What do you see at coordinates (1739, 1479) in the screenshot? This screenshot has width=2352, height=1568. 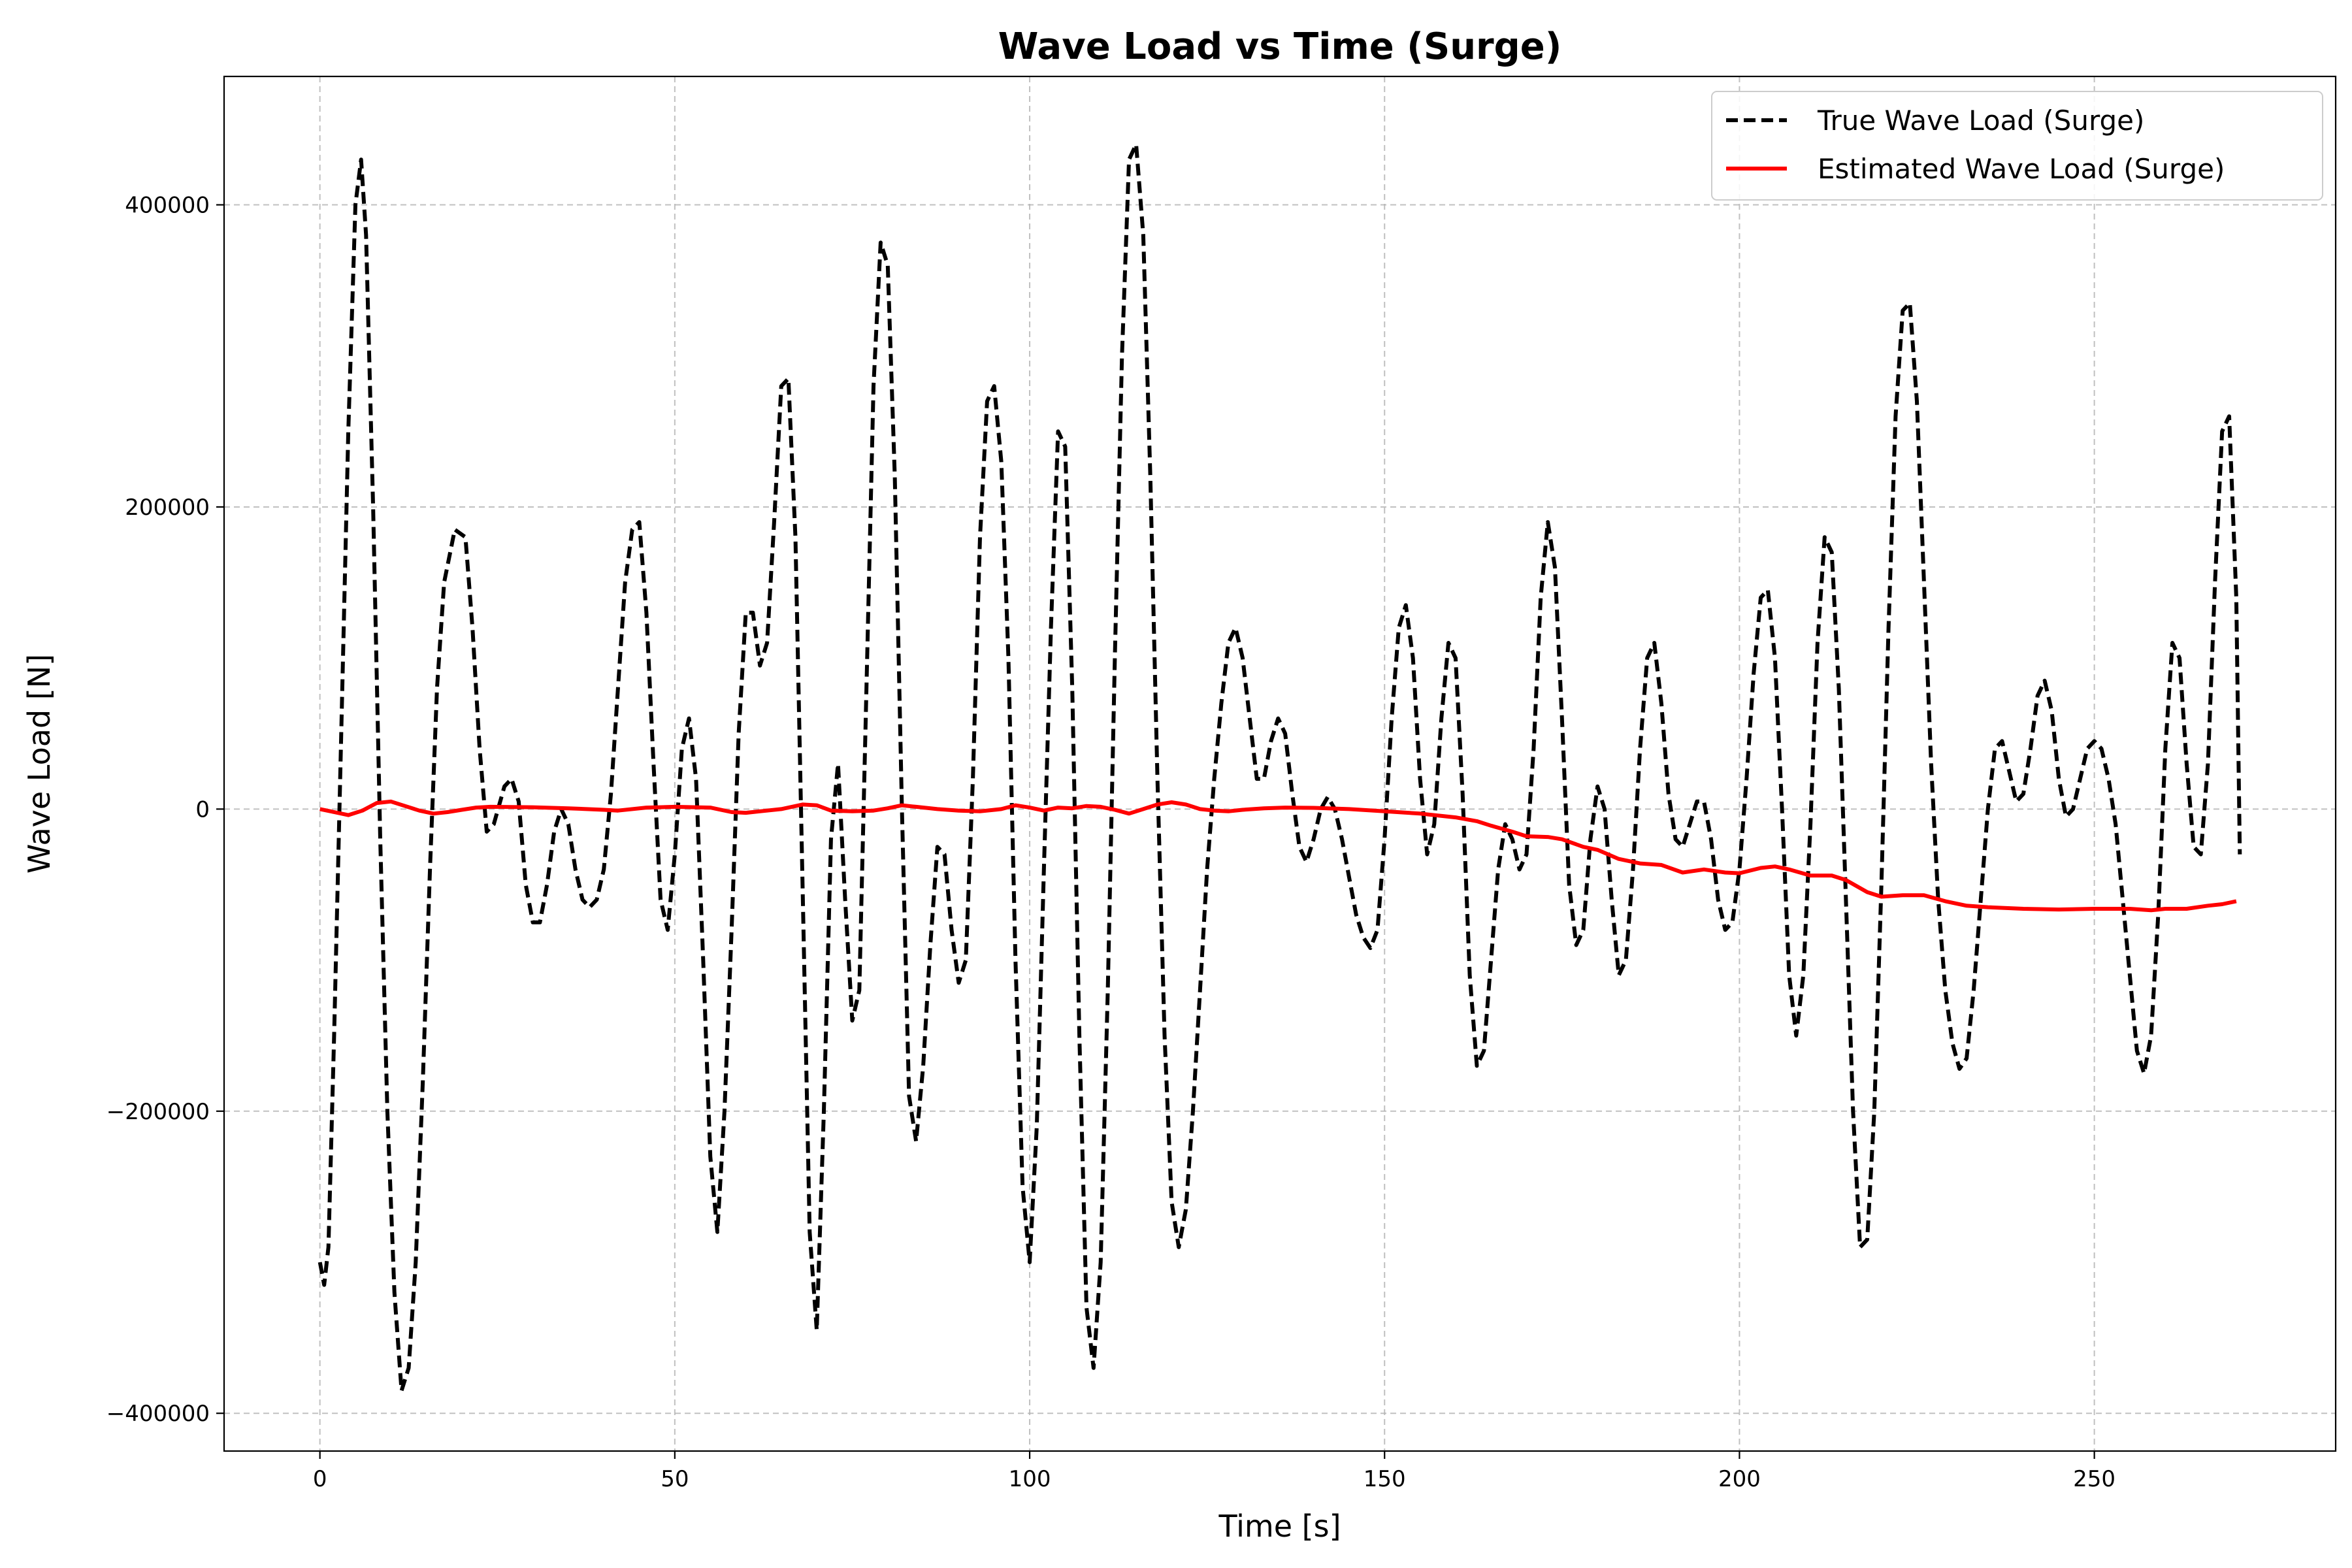 I see `x-tick-label: 200` at bounding box center [1739, 1479].